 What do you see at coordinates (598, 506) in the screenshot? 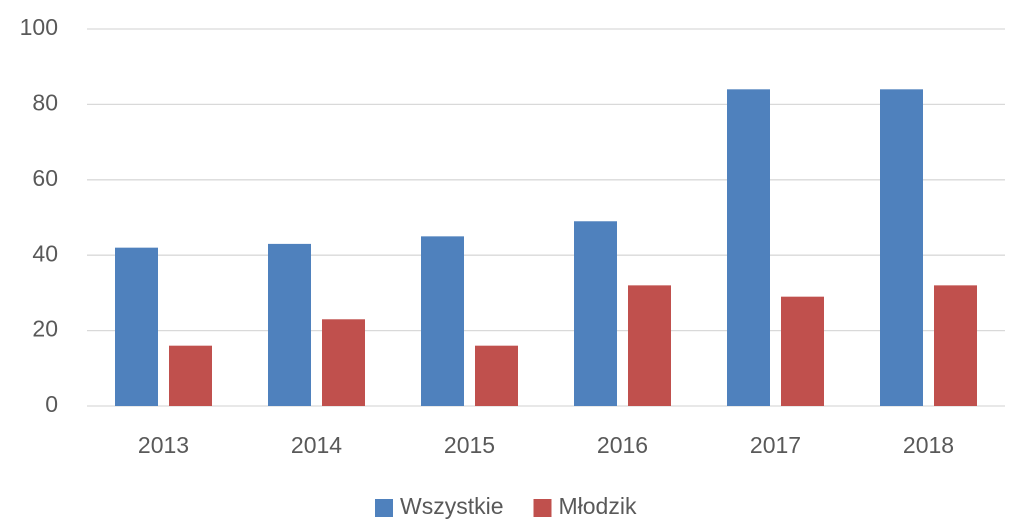
I see `legend-label: Młodzik` at bounding box center [598, 506].